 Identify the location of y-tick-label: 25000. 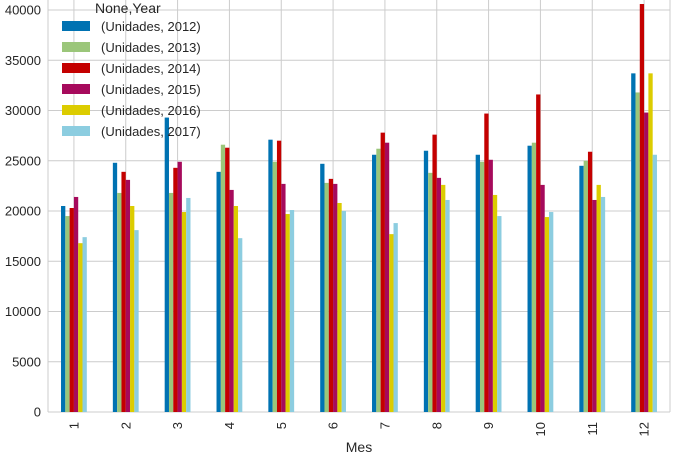
(23, 160).